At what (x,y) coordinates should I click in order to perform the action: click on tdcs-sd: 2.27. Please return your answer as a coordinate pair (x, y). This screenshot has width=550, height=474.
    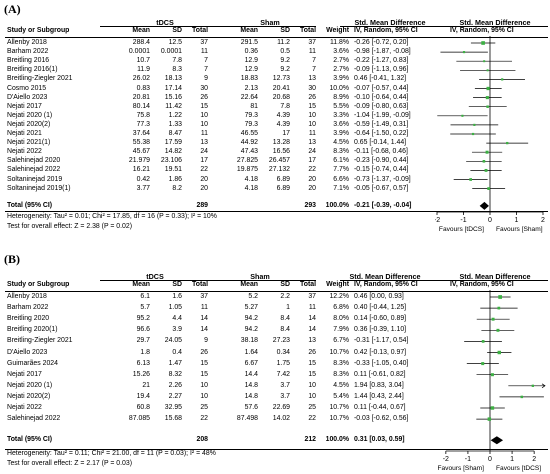
    Looking at the image, I should click on (175, 396).